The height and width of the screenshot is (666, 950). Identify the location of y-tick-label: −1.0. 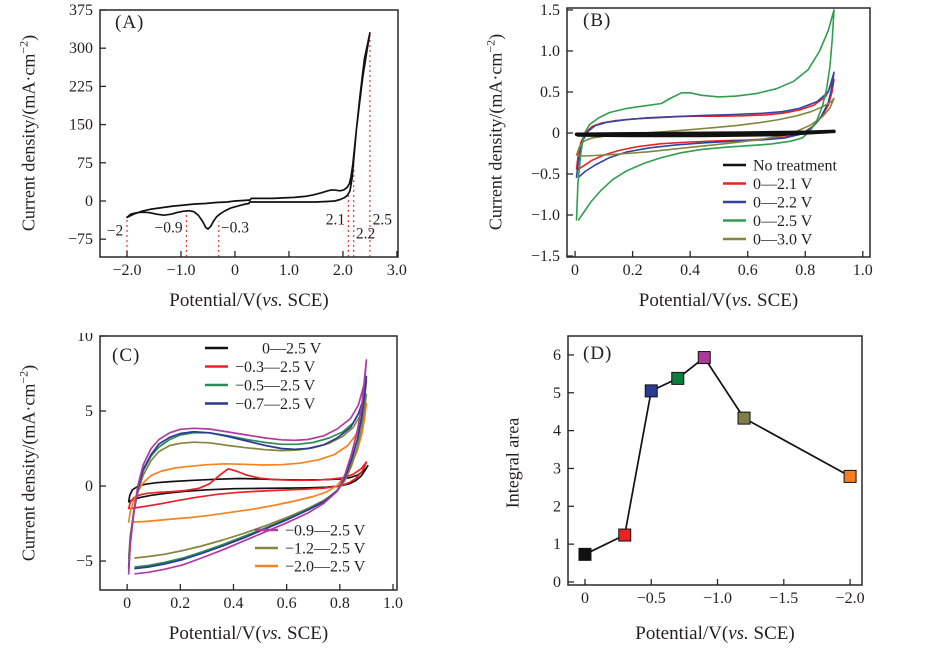
(545, 215).